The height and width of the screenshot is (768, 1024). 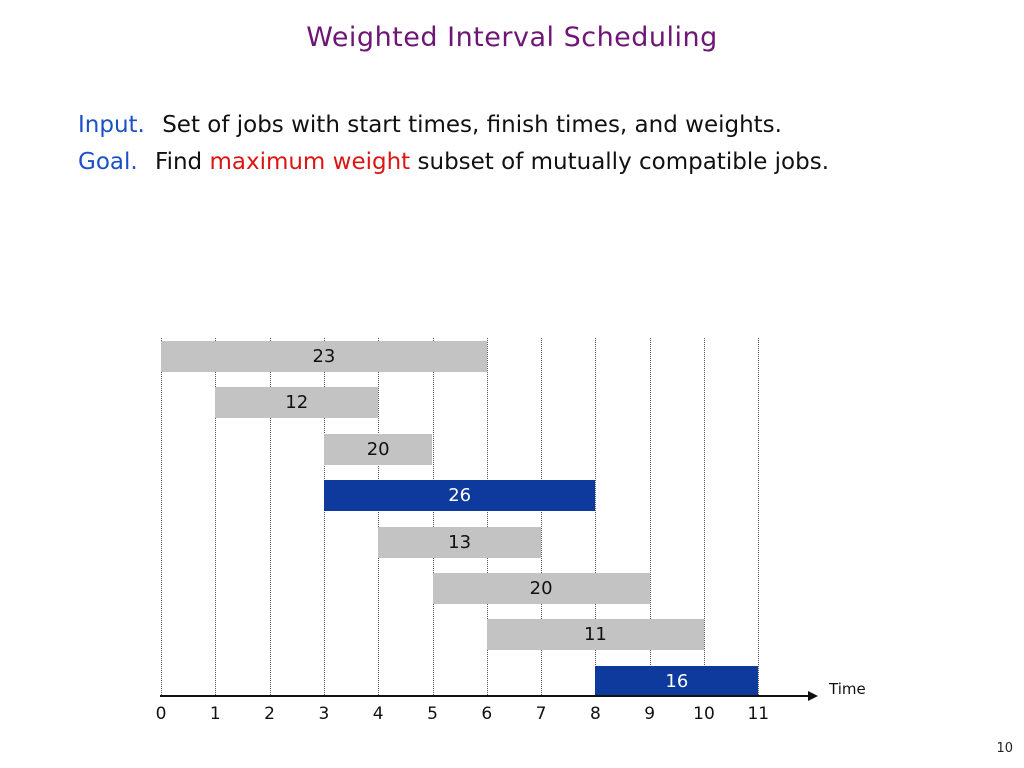 I want to click on tick-label: 8, so click(x=595, y=714).